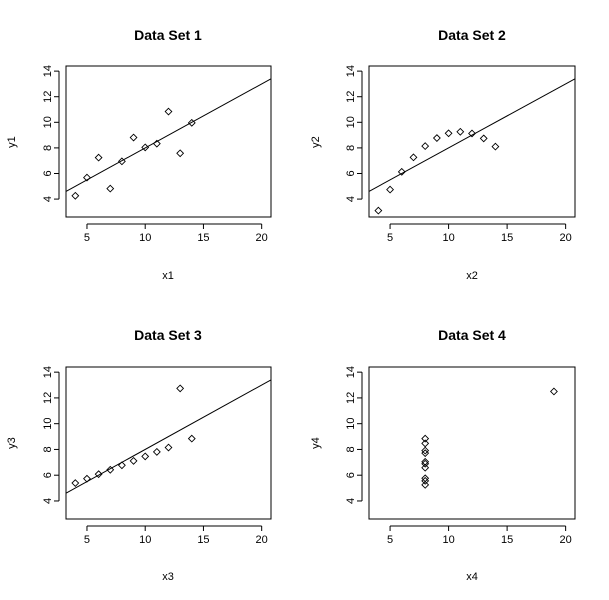 This screenshot has width=609, height=600. What do you see at coordinates (168, 335) in the screenshot?
I see `panel-title: Data Set 3` at bounding box center [168, 335].